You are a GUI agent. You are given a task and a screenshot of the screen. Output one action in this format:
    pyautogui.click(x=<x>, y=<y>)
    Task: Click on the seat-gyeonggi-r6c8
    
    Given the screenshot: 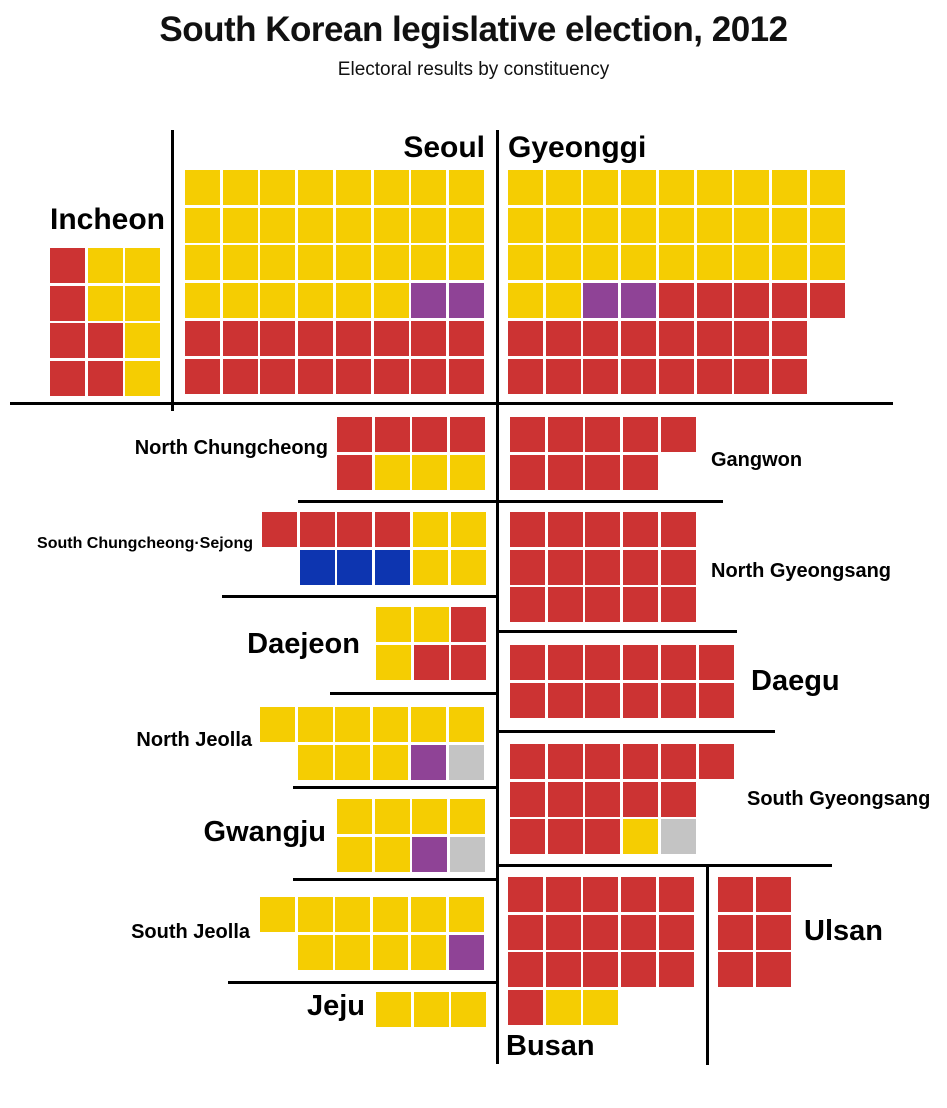 What is the action you would take?
    pyautogui.click(x=789, y=376)
    